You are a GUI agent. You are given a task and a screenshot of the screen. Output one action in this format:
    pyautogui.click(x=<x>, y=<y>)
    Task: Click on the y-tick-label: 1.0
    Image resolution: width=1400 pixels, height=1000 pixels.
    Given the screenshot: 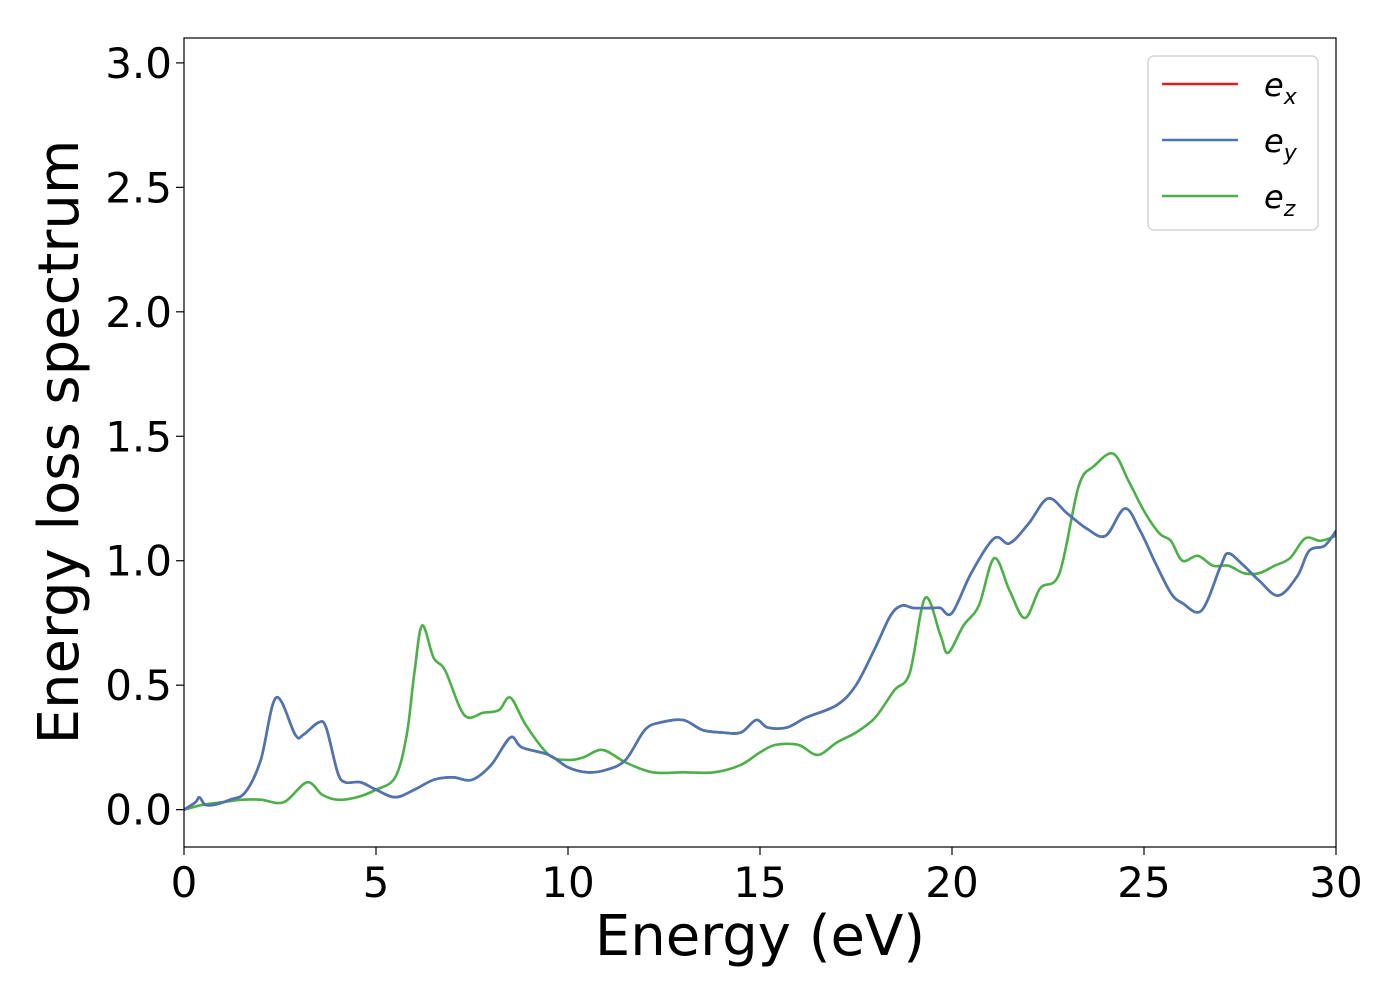 What is the action you would take?
    pyautogui.click(x=138, y=561)
    